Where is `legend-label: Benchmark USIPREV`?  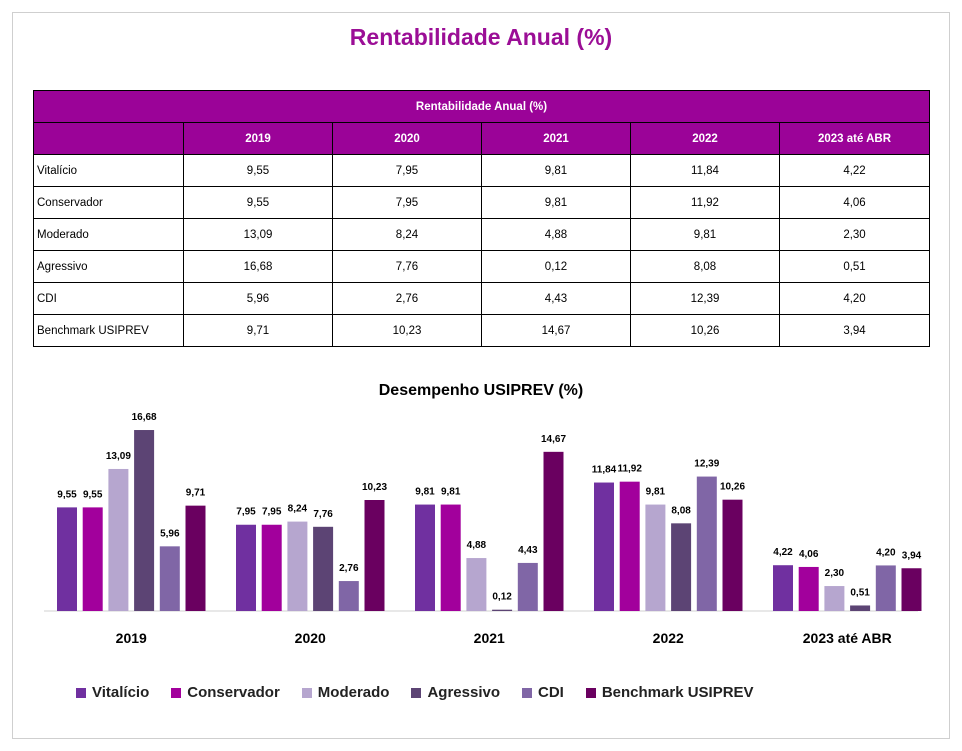
legend-label: Benchmark USIPREV is located at coordinates (677, 692).